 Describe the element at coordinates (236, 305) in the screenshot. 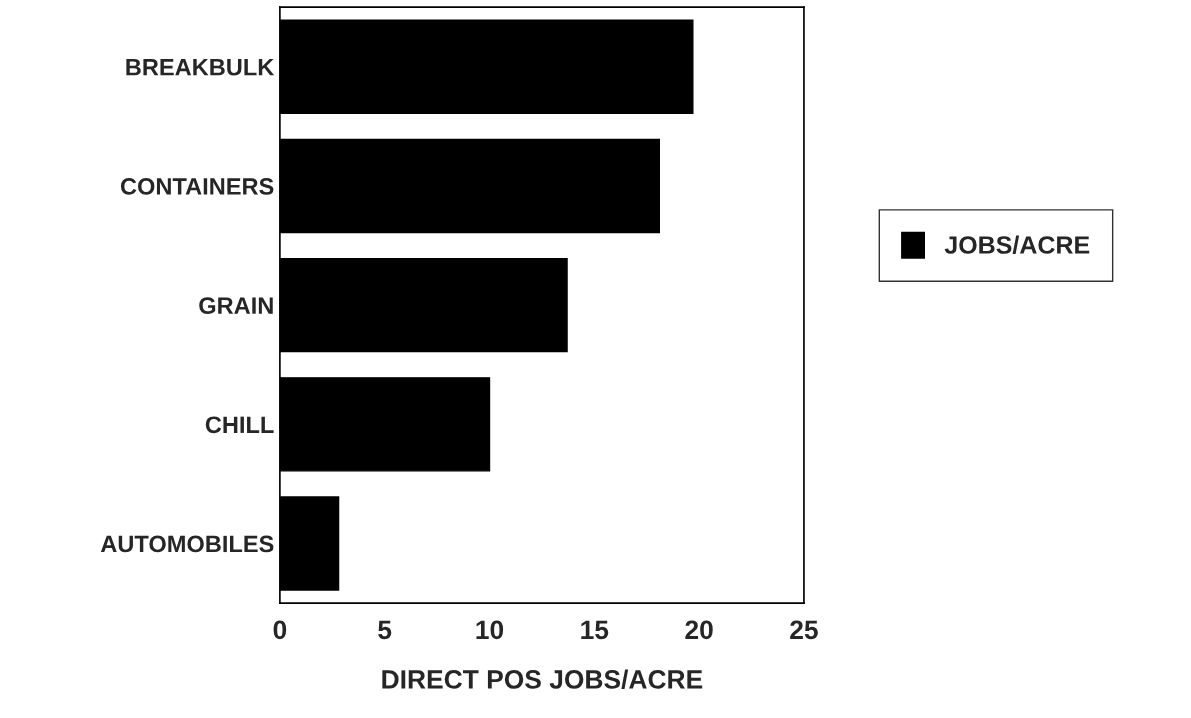

I see `y-tick-label: GRAIN` at that location.